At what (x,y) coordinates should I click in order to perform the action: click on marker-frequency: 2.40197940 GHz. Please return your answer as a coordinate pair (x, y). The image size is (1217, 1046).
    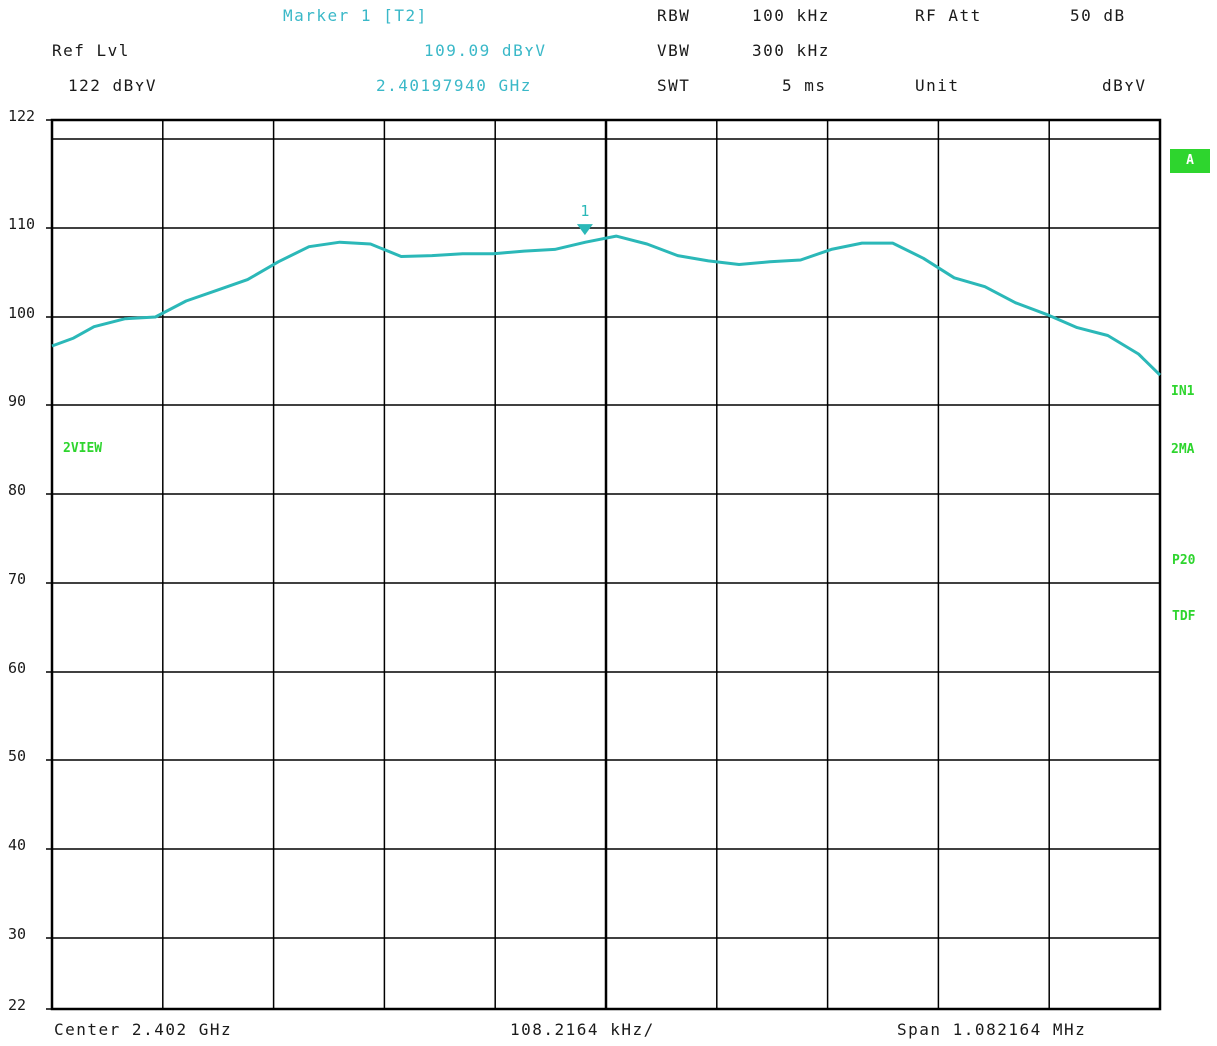
    Looking at the image, I should click on (454, 85).